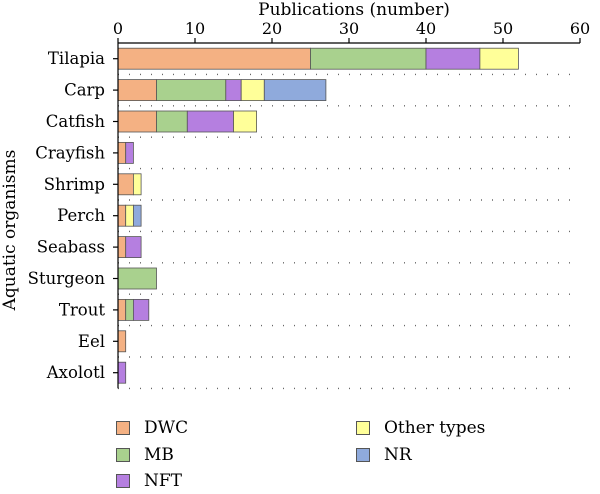 The image size is (600, 494). I want to click on category-label: Trout, so click(82, 309).